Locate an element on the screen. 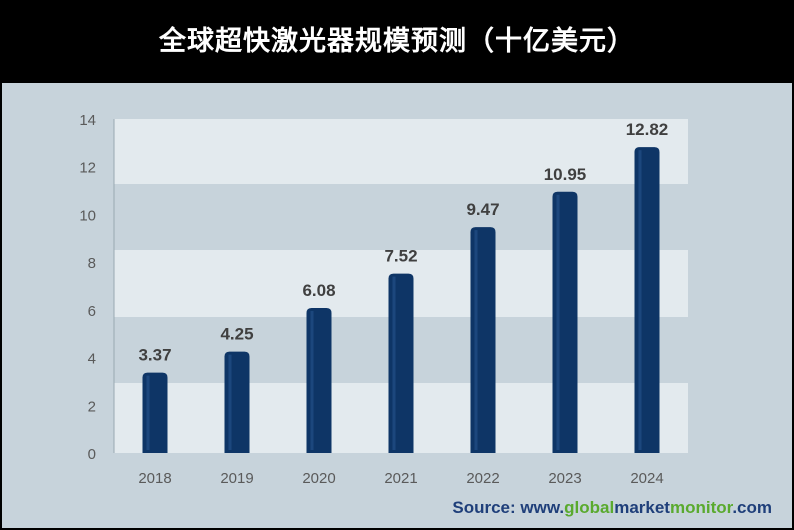 Image resolution: width=794 pixels, height=530 pixels. source-part-market: market is located at coordinates (642, 507).